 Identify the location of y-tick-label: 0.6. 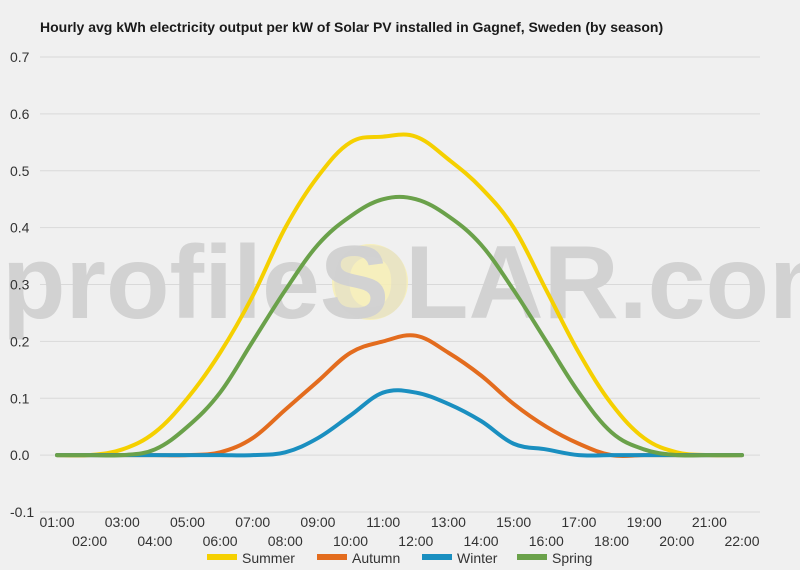
(20, 114).